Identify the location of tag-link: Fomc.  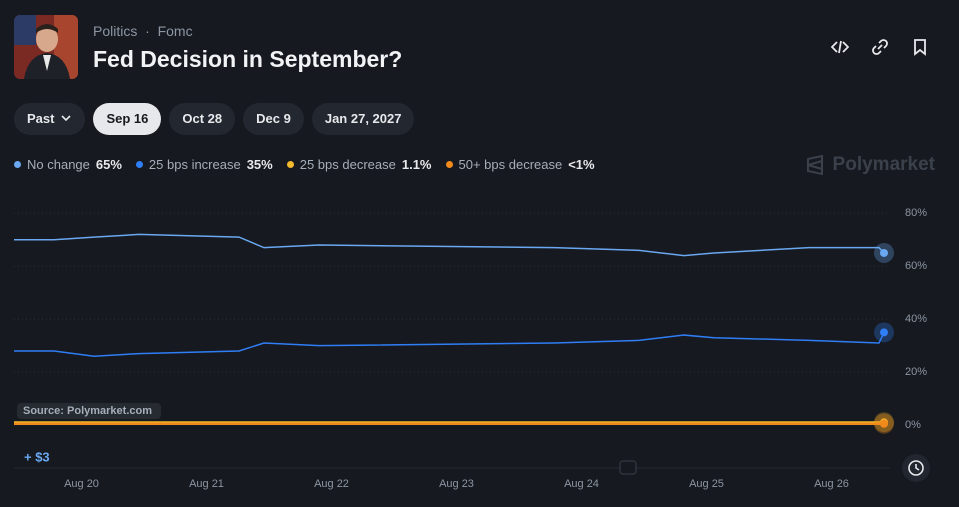
(175, 31).